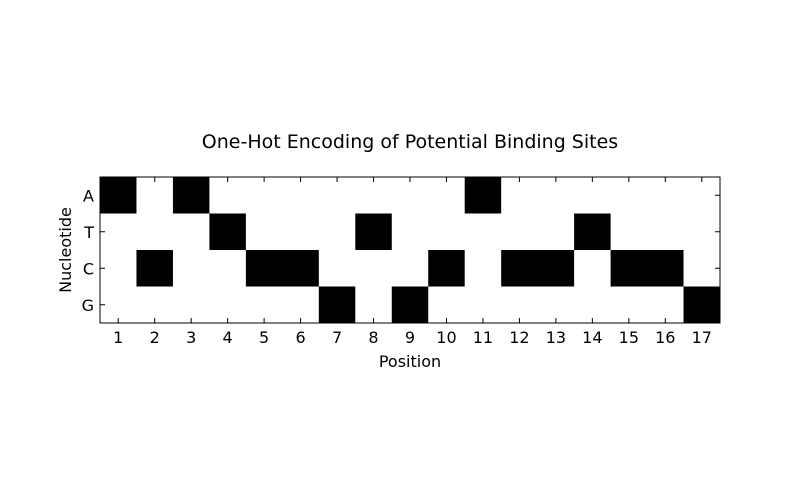  I want to click on x-tick-label-11: 11, so click(483, 337).